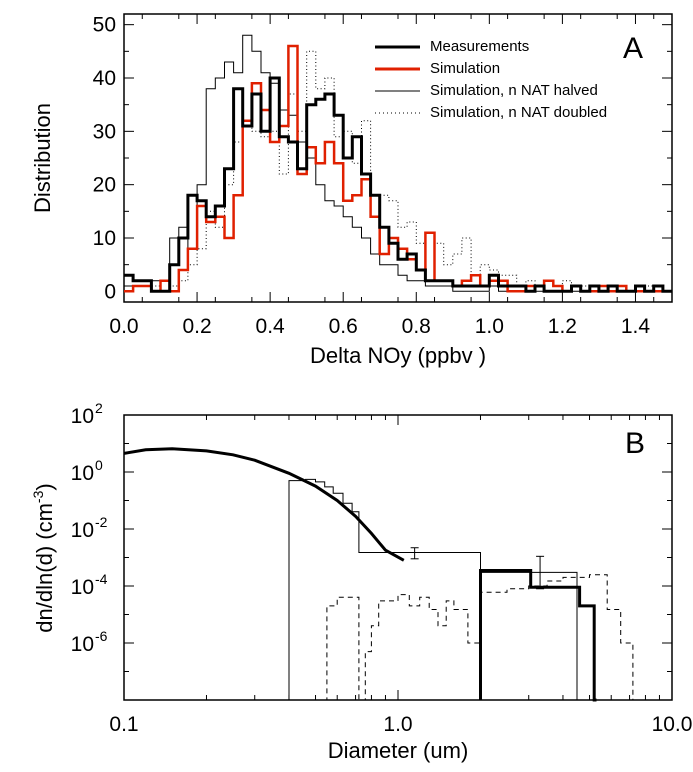  Describe the element at coordinates (101, 522) in the screenshot. I see `y-tick-label-b-exponent: -2` at that location.